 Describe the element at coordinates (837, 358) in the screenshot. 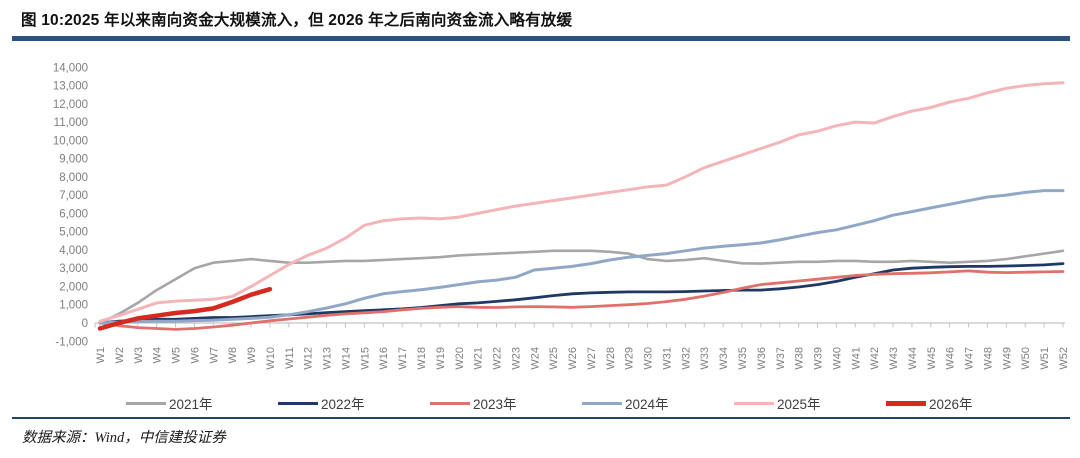

I see `x-axis-tick-label: W40` at that location.